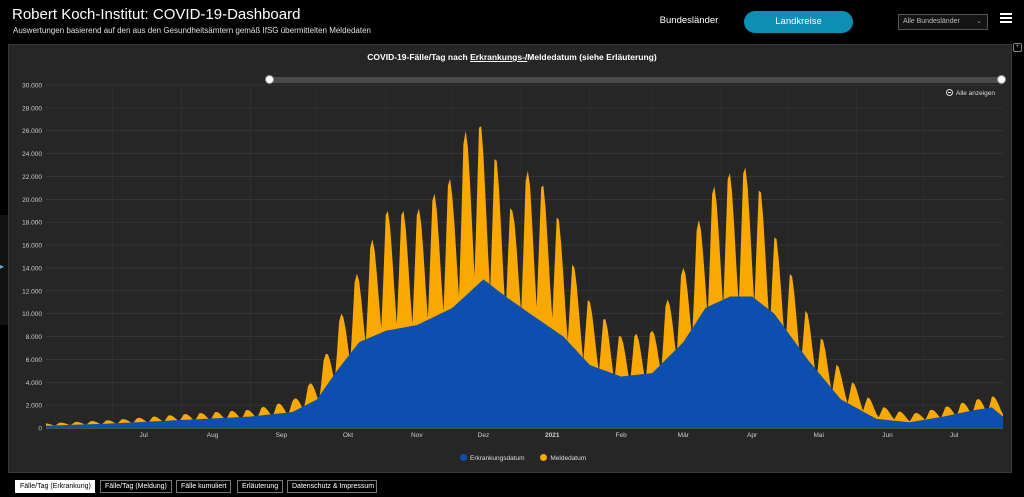  I want to click on zoom-handle-left, so click(269, 79).